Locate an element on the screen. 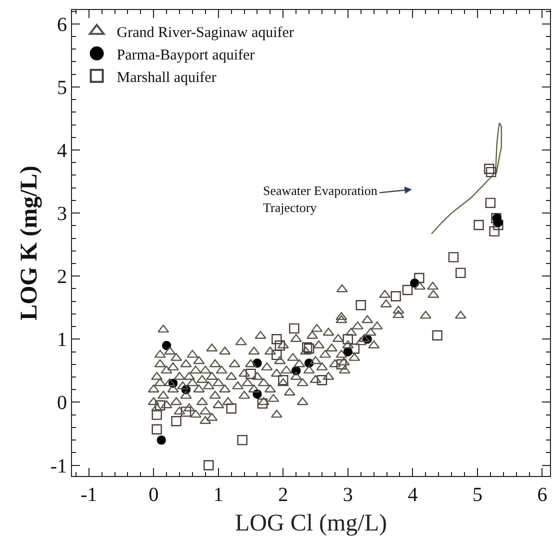 The height and width of the screenshot is (550, 558). legend-label: Grand River-Saginaw aquifer is located at coordinates (205, 32).